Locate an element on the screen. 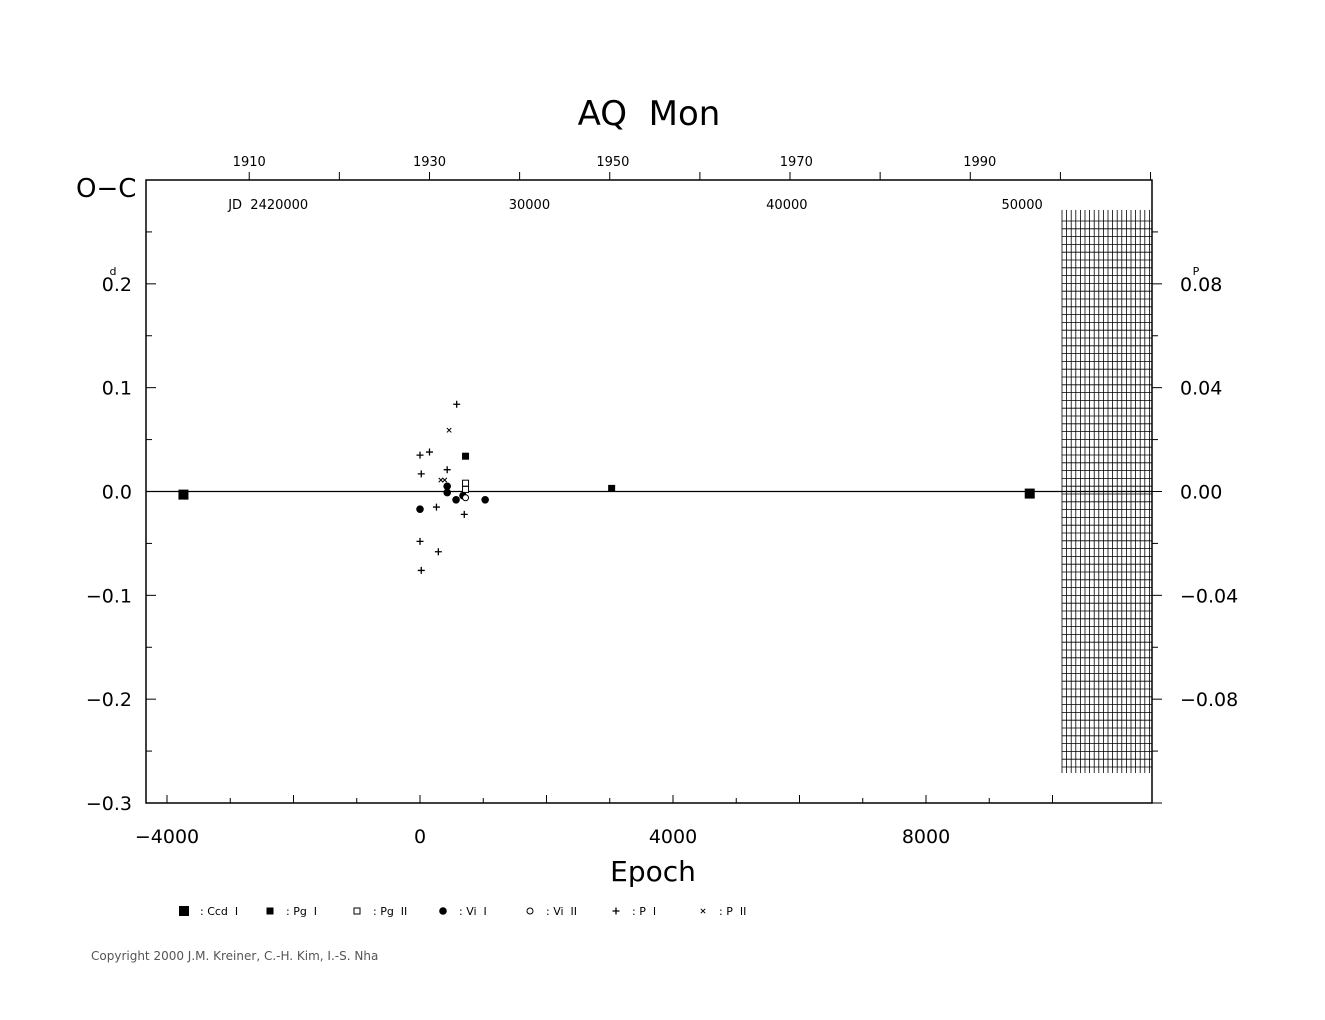 This screenshot has height=1020, width=1325. right-tick-label: 0.08 is located at coordinates (1201, 285).